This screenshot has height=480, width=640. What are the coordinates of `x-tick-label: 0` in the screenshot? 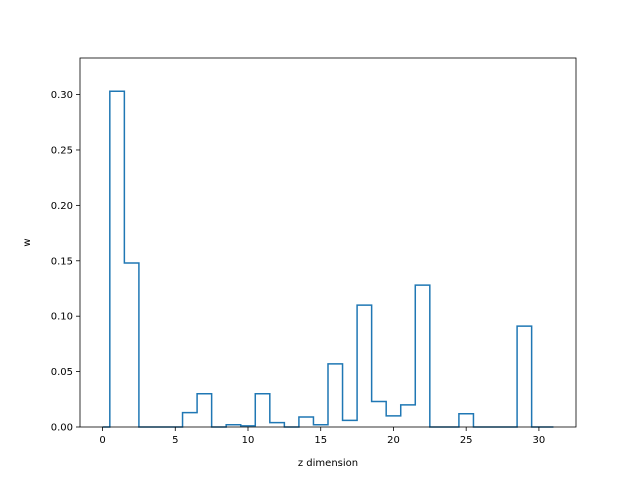 It's located at (102, 440).